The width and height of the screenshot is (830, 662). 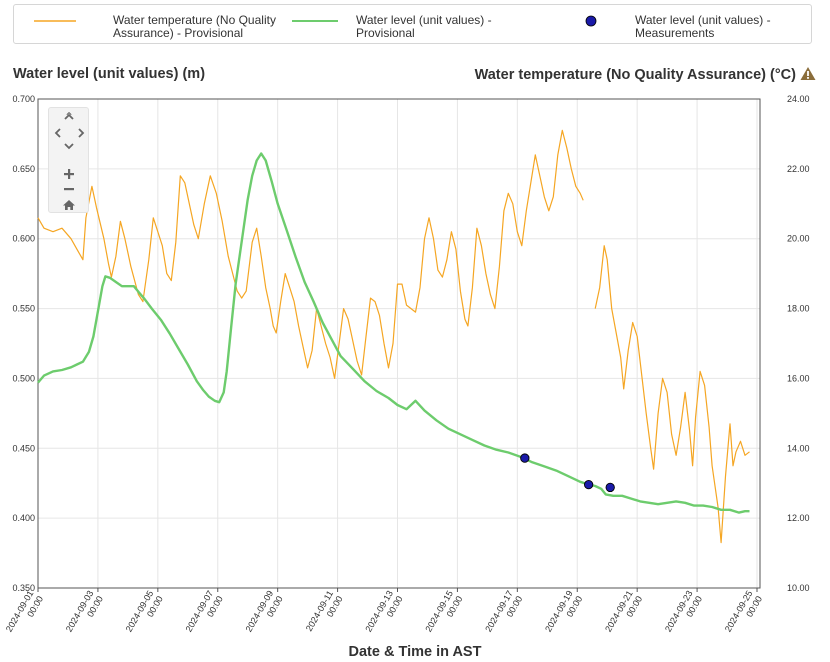 What do you see at coordinates (591, 21) in the screenshot?
I see `legend-swatch-measurements` at bounding box center [591, 21].